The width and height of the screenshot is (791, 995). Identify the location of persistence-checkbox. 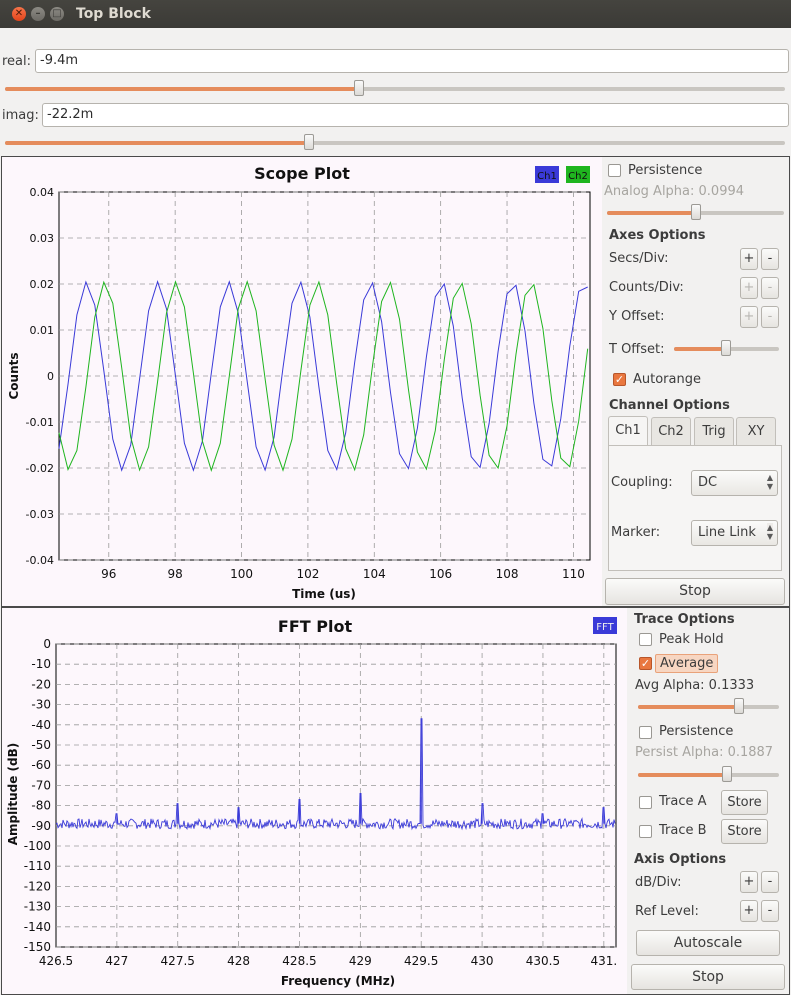
(614, 170).